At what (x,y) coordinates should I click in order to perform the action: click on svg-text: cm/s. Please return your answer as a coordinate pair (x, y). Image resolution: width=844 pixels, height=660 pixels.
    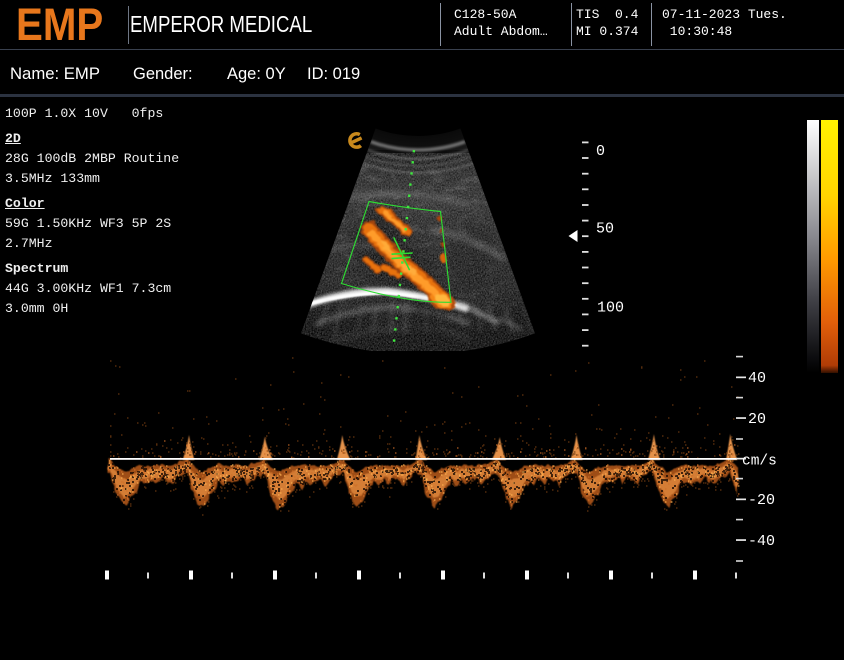
    Looking at the image, I should click on (759, 462).